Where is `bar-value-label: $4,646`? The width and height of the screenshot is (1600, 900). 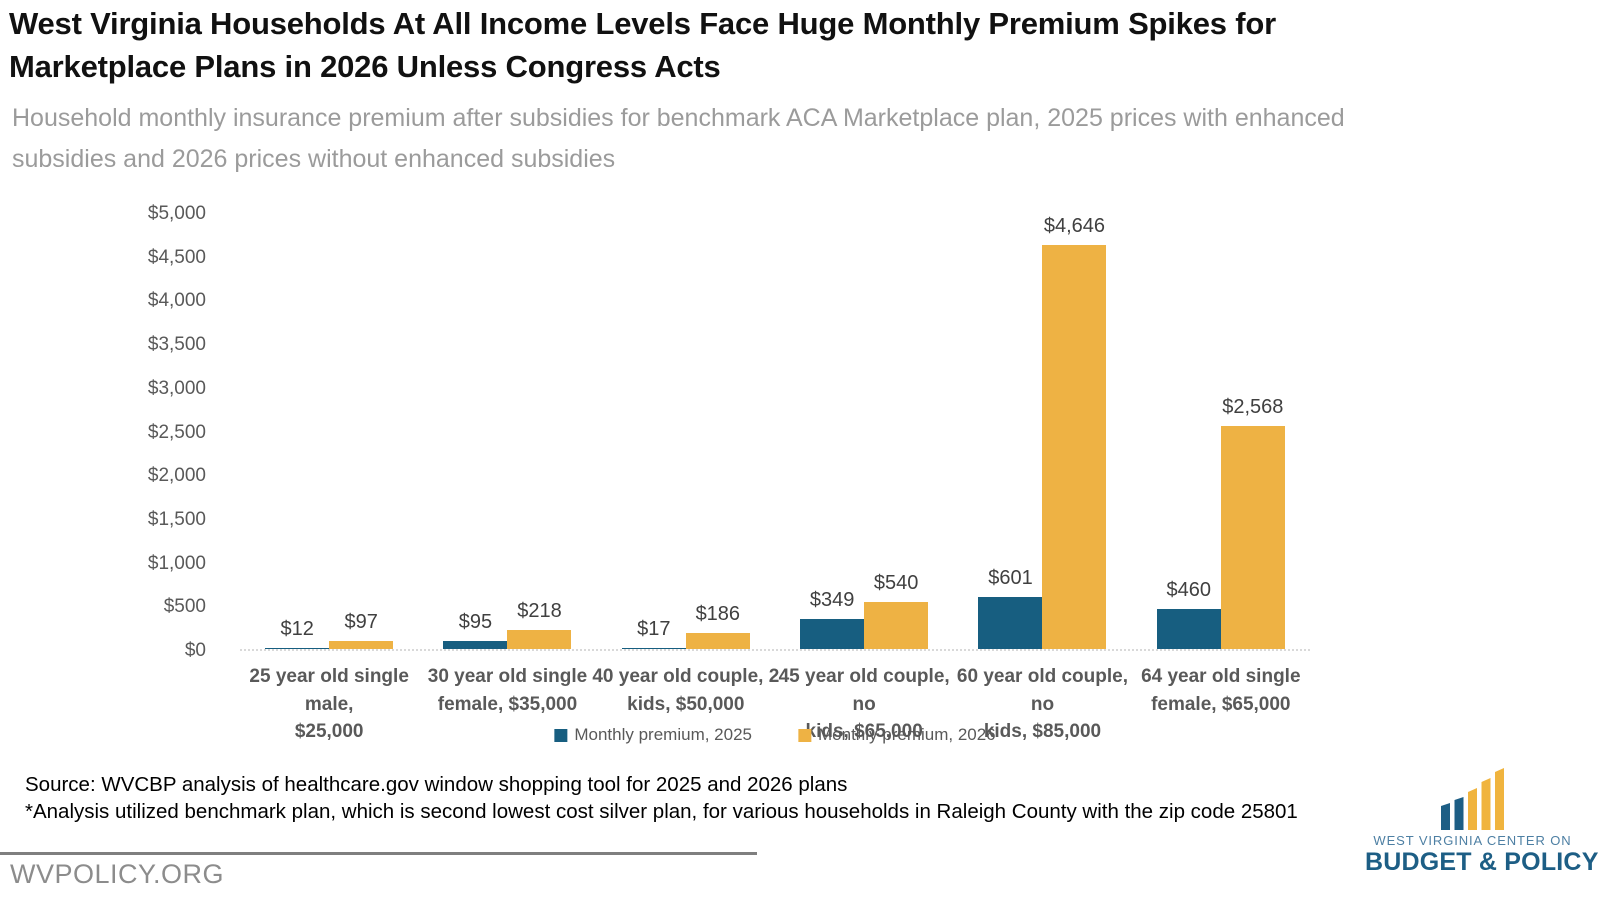 bar-value-label: $4,646 is located at coordinates (1074, 225).